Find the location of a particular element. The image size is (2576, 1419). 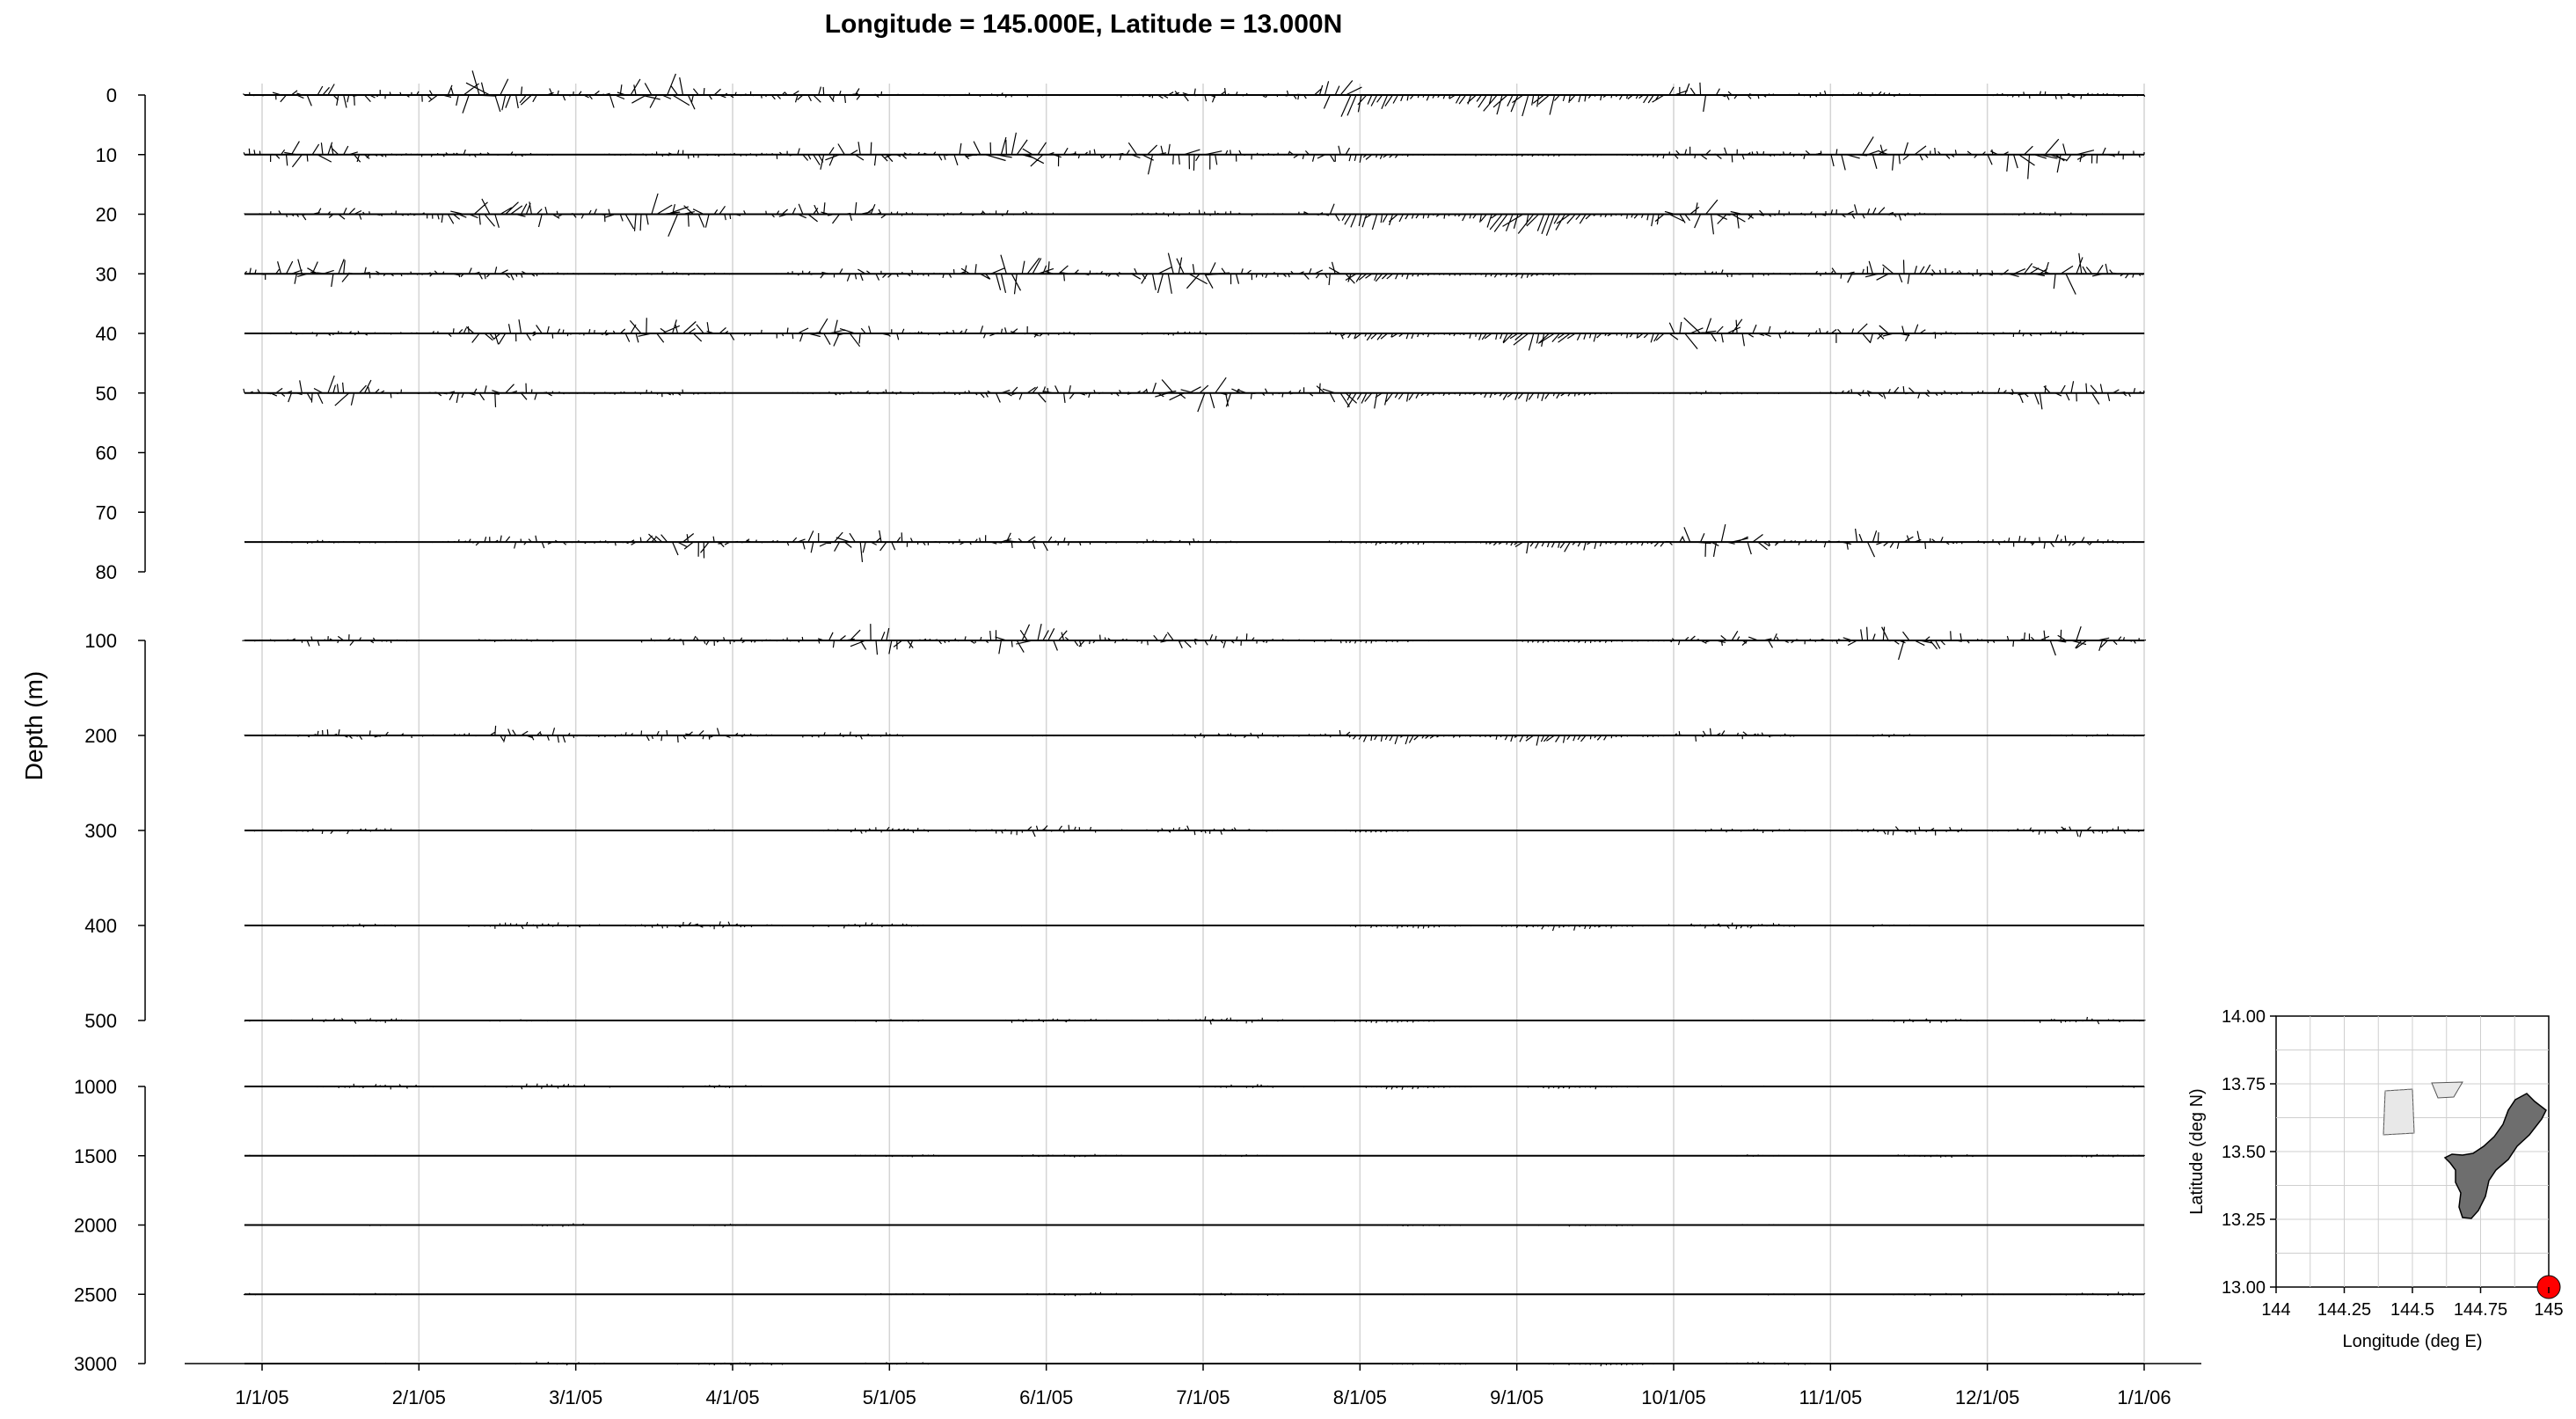

depth-tick-label: 50 is located at coordinates (106, 394).